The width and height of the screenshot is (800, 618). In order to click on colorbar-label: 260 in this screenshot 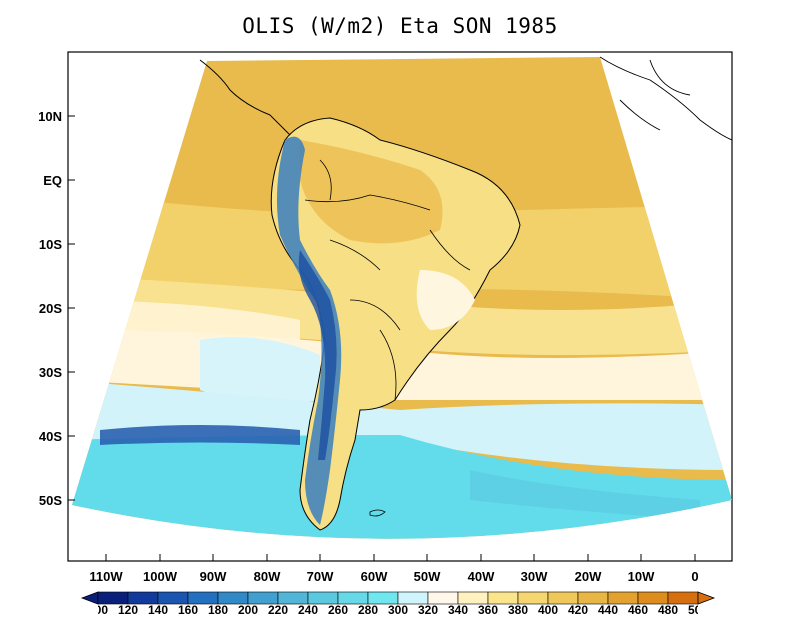, I will do `click(338, 610)`.